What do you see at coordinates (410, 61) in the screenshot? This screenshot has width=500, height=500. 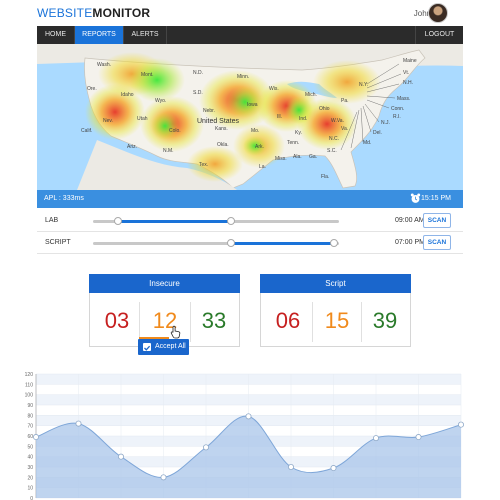 I see `state-label: Maine` at bounding box center [410, 61].